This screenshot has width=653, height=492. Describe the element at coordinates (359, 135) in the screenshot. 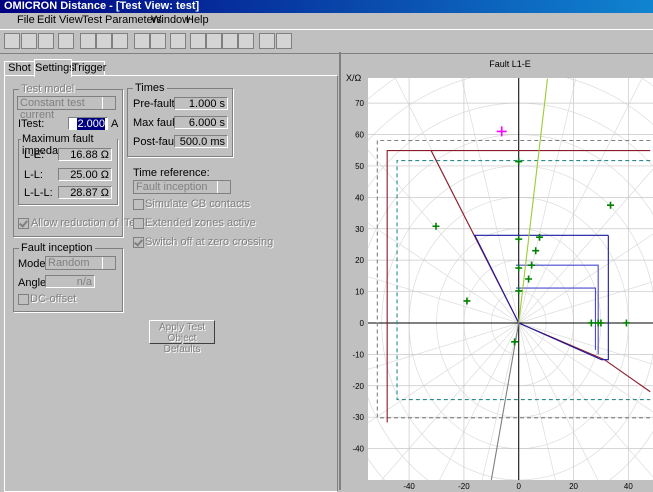

I see `y-tick-label: 60` at that location.